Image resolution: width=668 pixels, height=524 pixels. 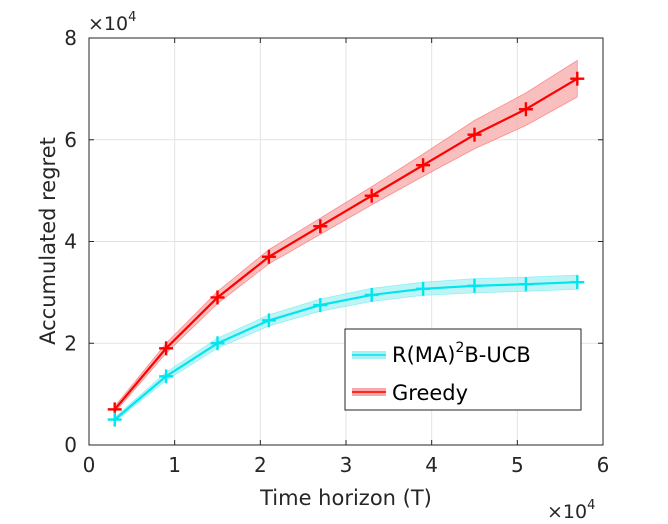 What do you see at coordinates (48, 241) in the screenshot?
I see `y-axis-label: Accumulated regret` at bounding box center [48, 241].